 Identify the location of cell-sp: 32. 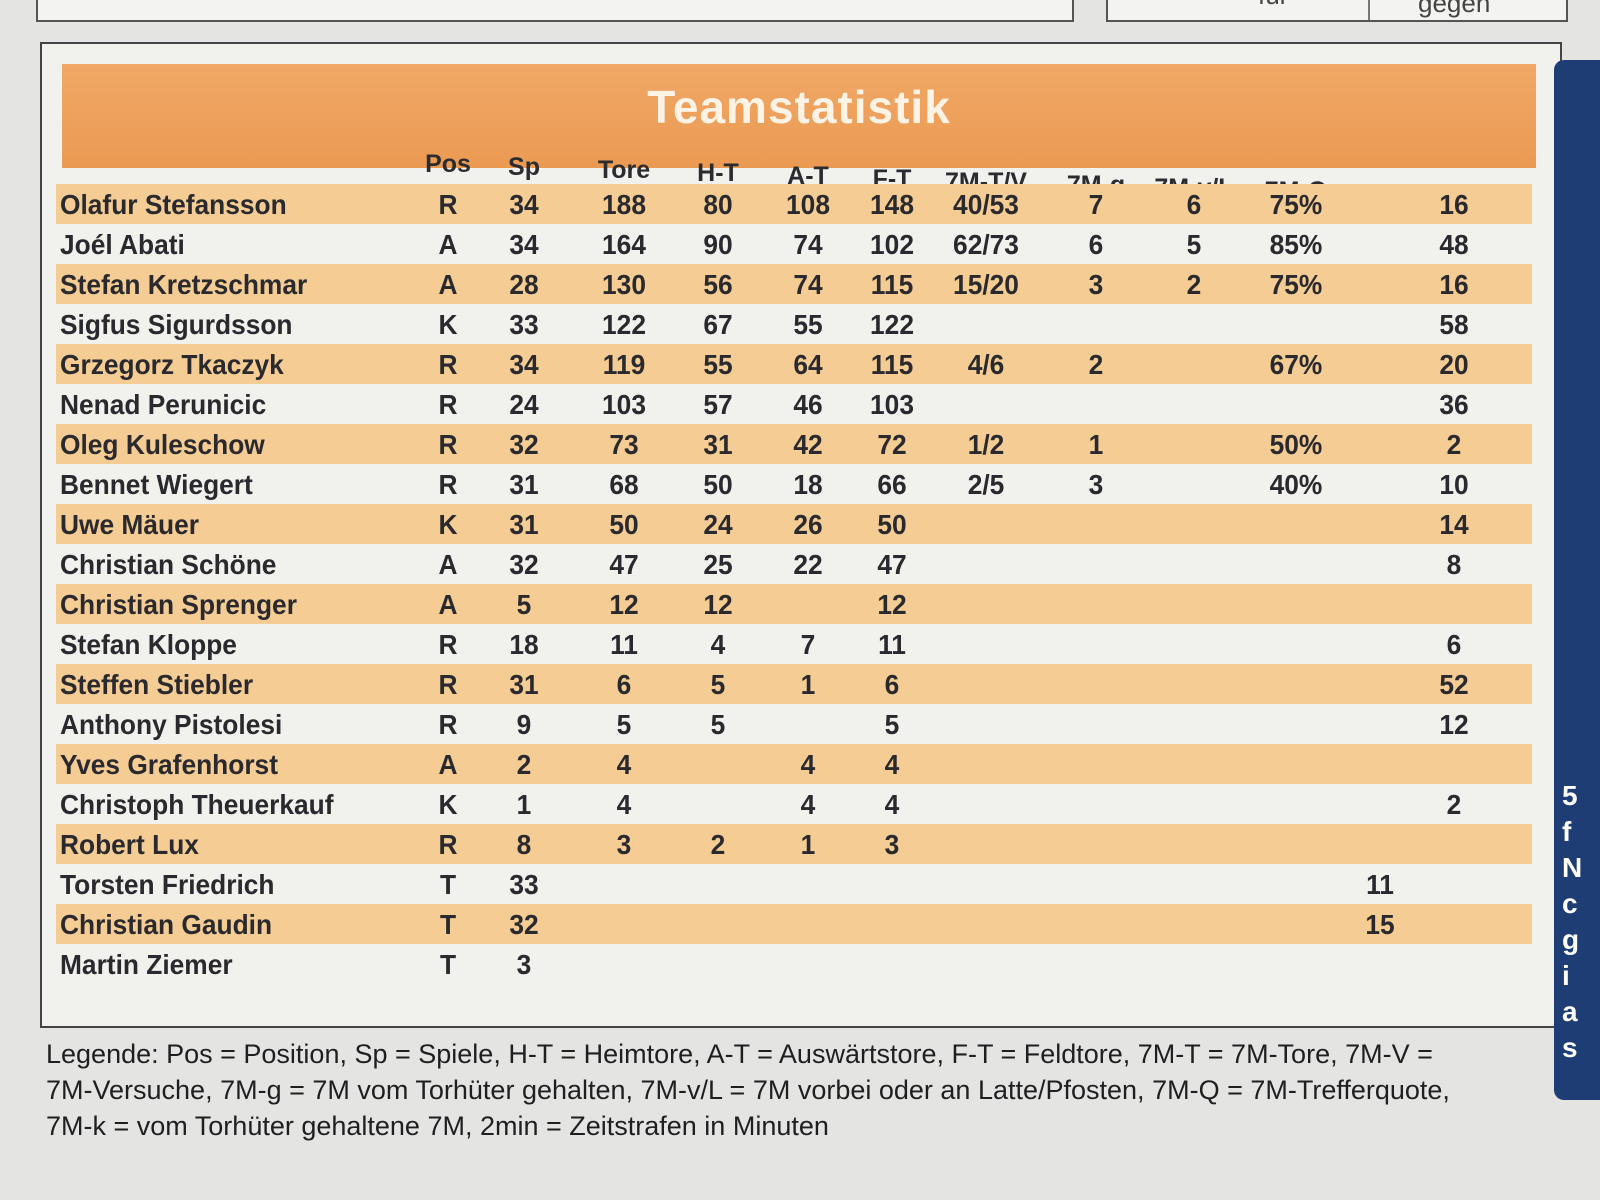
(524, 924).